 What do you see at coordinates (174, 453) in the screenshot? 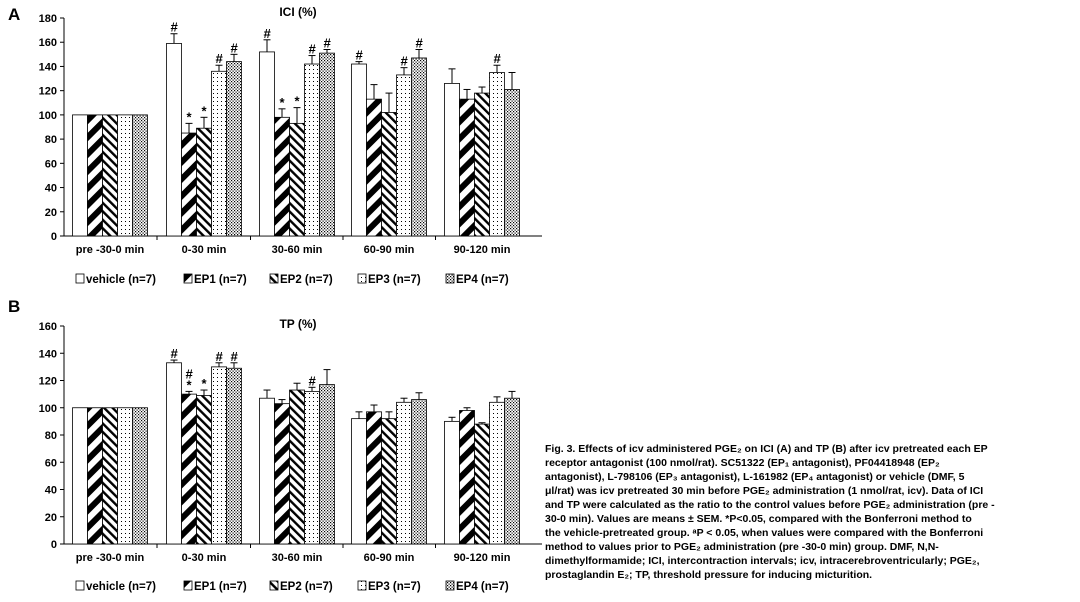
I see `chart1-bar-s0-c1` at bounding box center [174, 453].